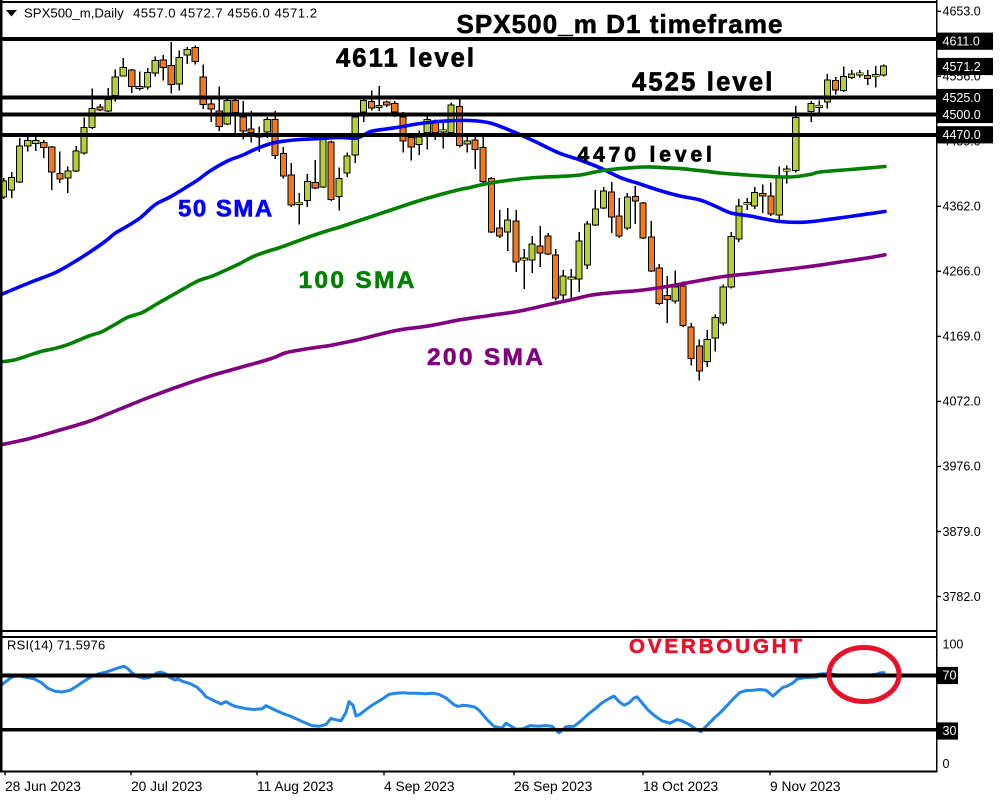 This screenshot has width=1000, height=805. Describe the element at coordinates (358, 280) in the screenshot. I see `svg-text: 100 SMA` at that location.